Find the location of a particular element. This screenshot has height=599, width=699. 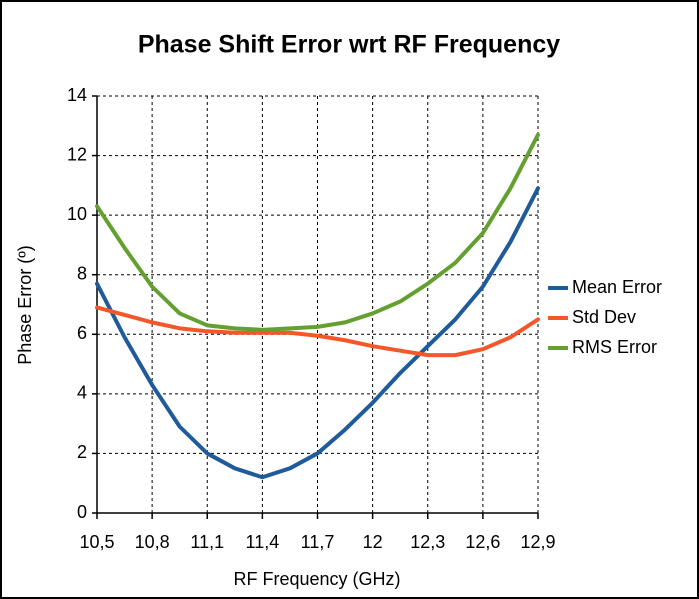

x-tick-label: 12 is located at coordinates (373, 542).